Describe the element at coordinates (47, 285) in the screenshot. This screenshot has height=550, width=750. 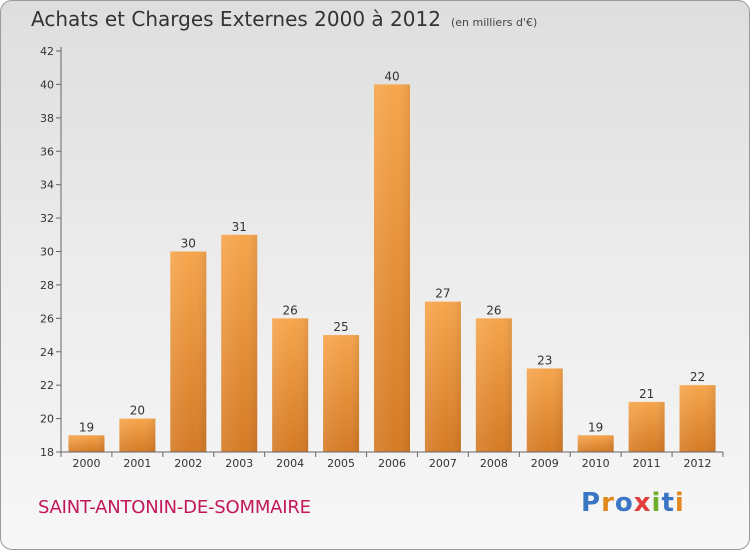
I see `y-tick-label: 28` at that location.